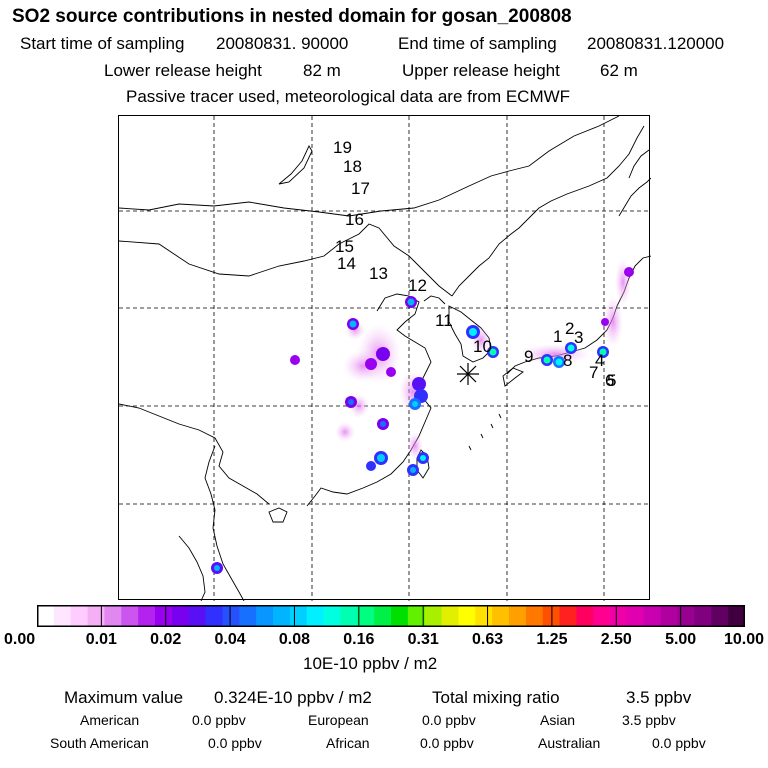 This screenshot has width=768, height=768. I want to click on sampling-start-label: Start time of sampling, so click(102, 43).